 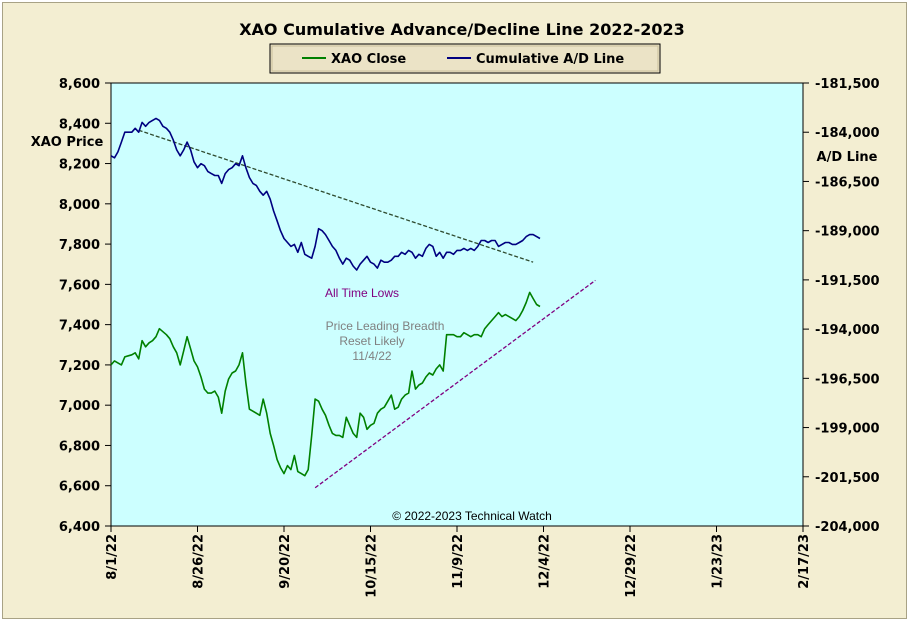 What do you see at coordinates (79, 205) in the screenshot?
I see `left-tick-label: 8,000` at bounding box center [79, 205].